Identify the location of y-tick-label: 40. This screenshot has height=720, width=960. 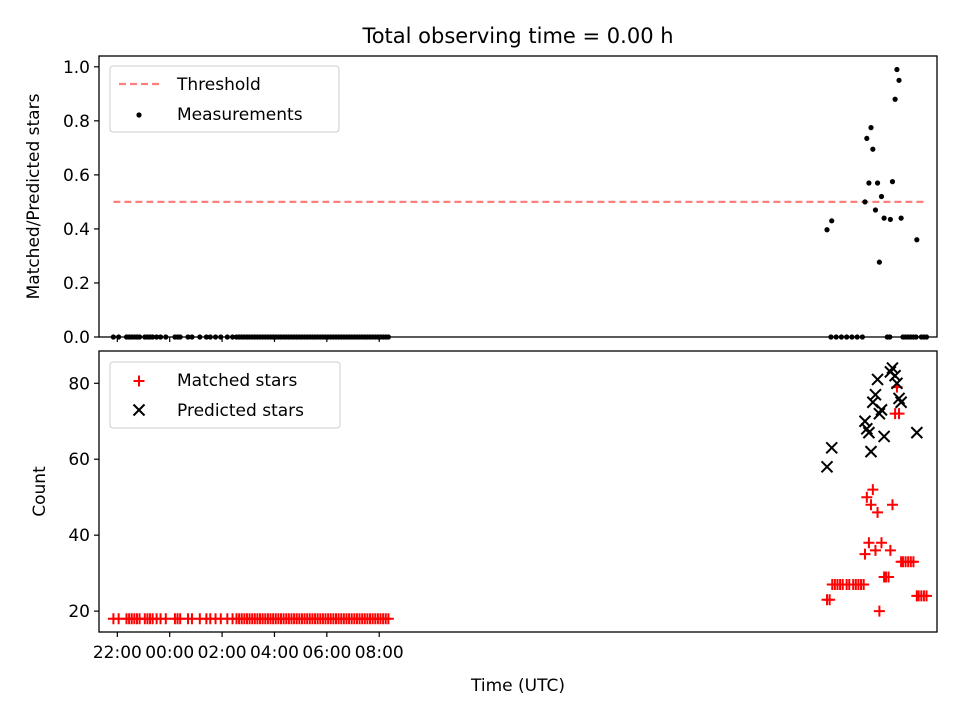
(79, 536).